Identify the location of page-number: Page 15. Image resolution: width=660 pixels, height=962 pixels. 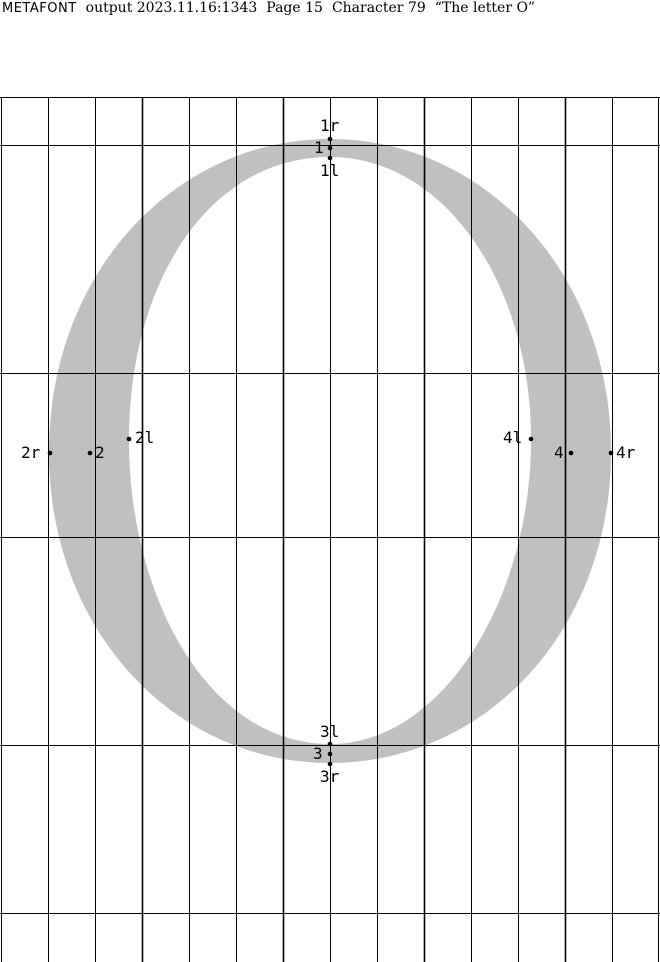
(294, 8).